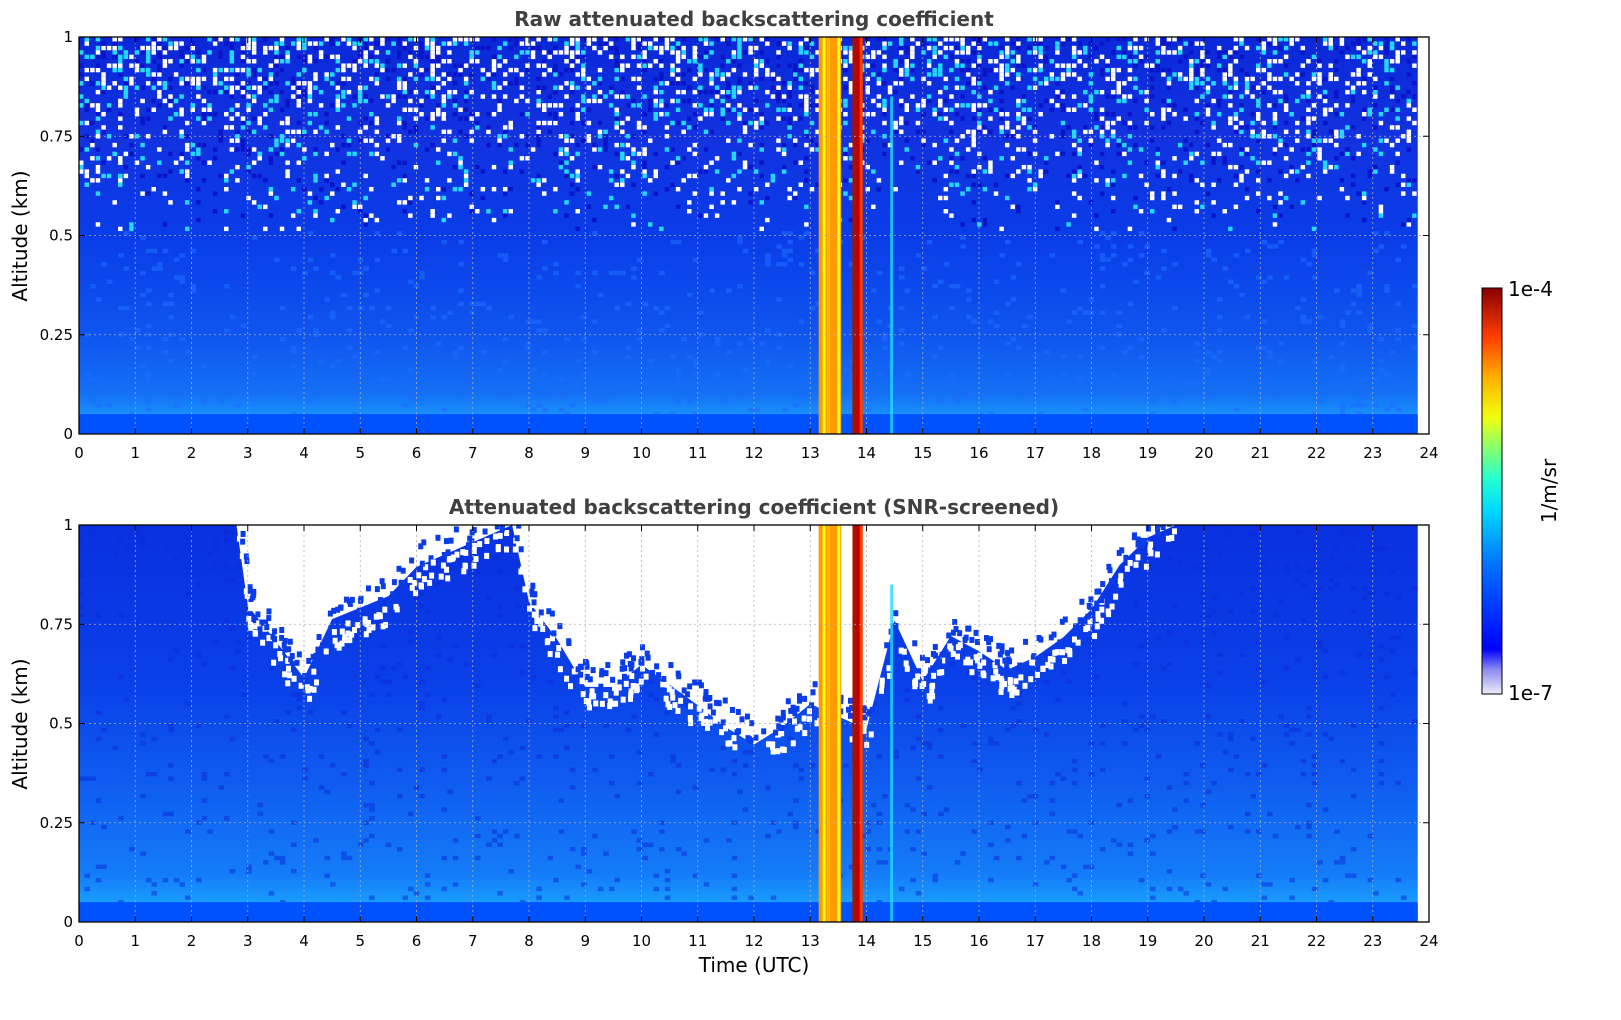 This screenshot has width=1621, height=1020. I want to click on x-tick-label: 3, so click(248, 453).